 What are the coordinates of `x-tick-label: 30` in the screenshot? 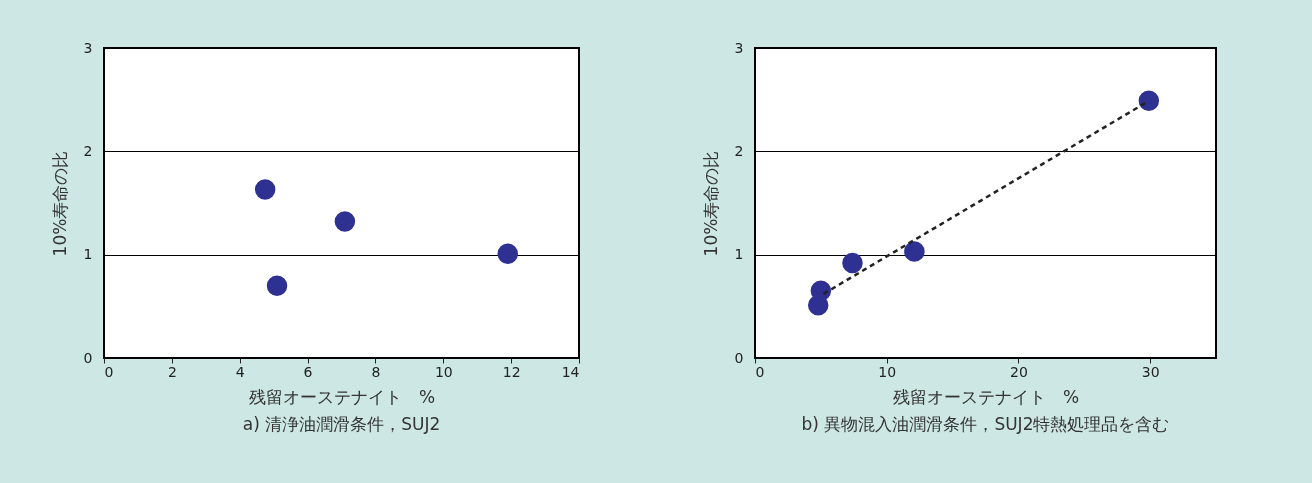 It's located at (1150, 371).